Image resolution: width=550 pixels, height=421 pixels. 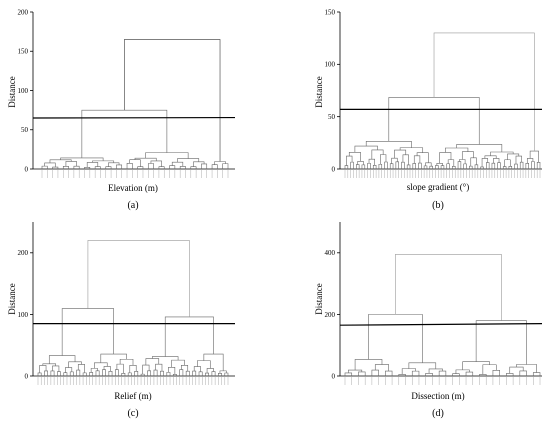 I want to click on panel-b-ytick-label-1: 50, so click(x=332, y=117).